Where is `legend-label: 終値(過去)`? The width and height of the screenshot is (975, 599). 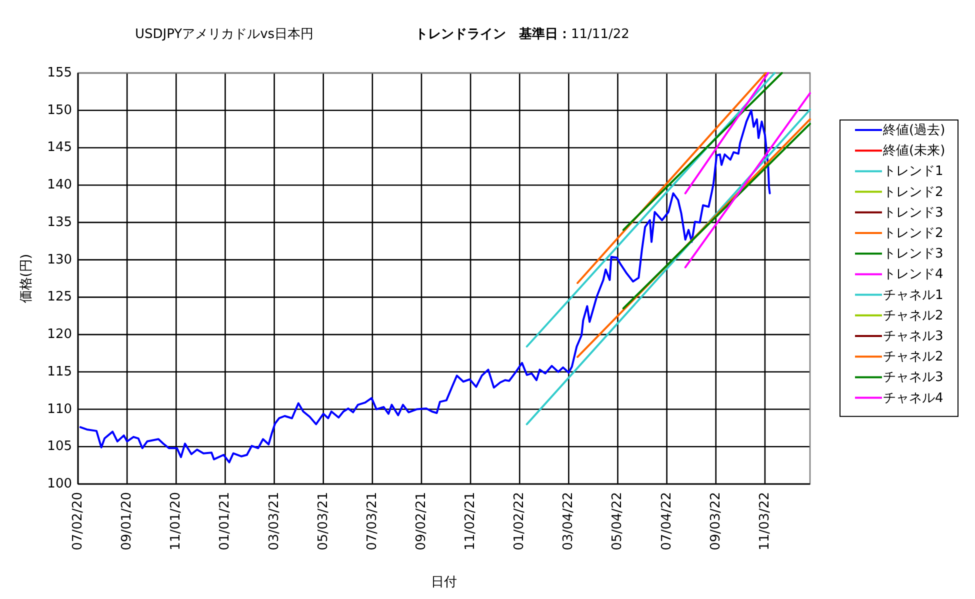
legend-label: 終値(過去) is located at coordinates (914, 130).